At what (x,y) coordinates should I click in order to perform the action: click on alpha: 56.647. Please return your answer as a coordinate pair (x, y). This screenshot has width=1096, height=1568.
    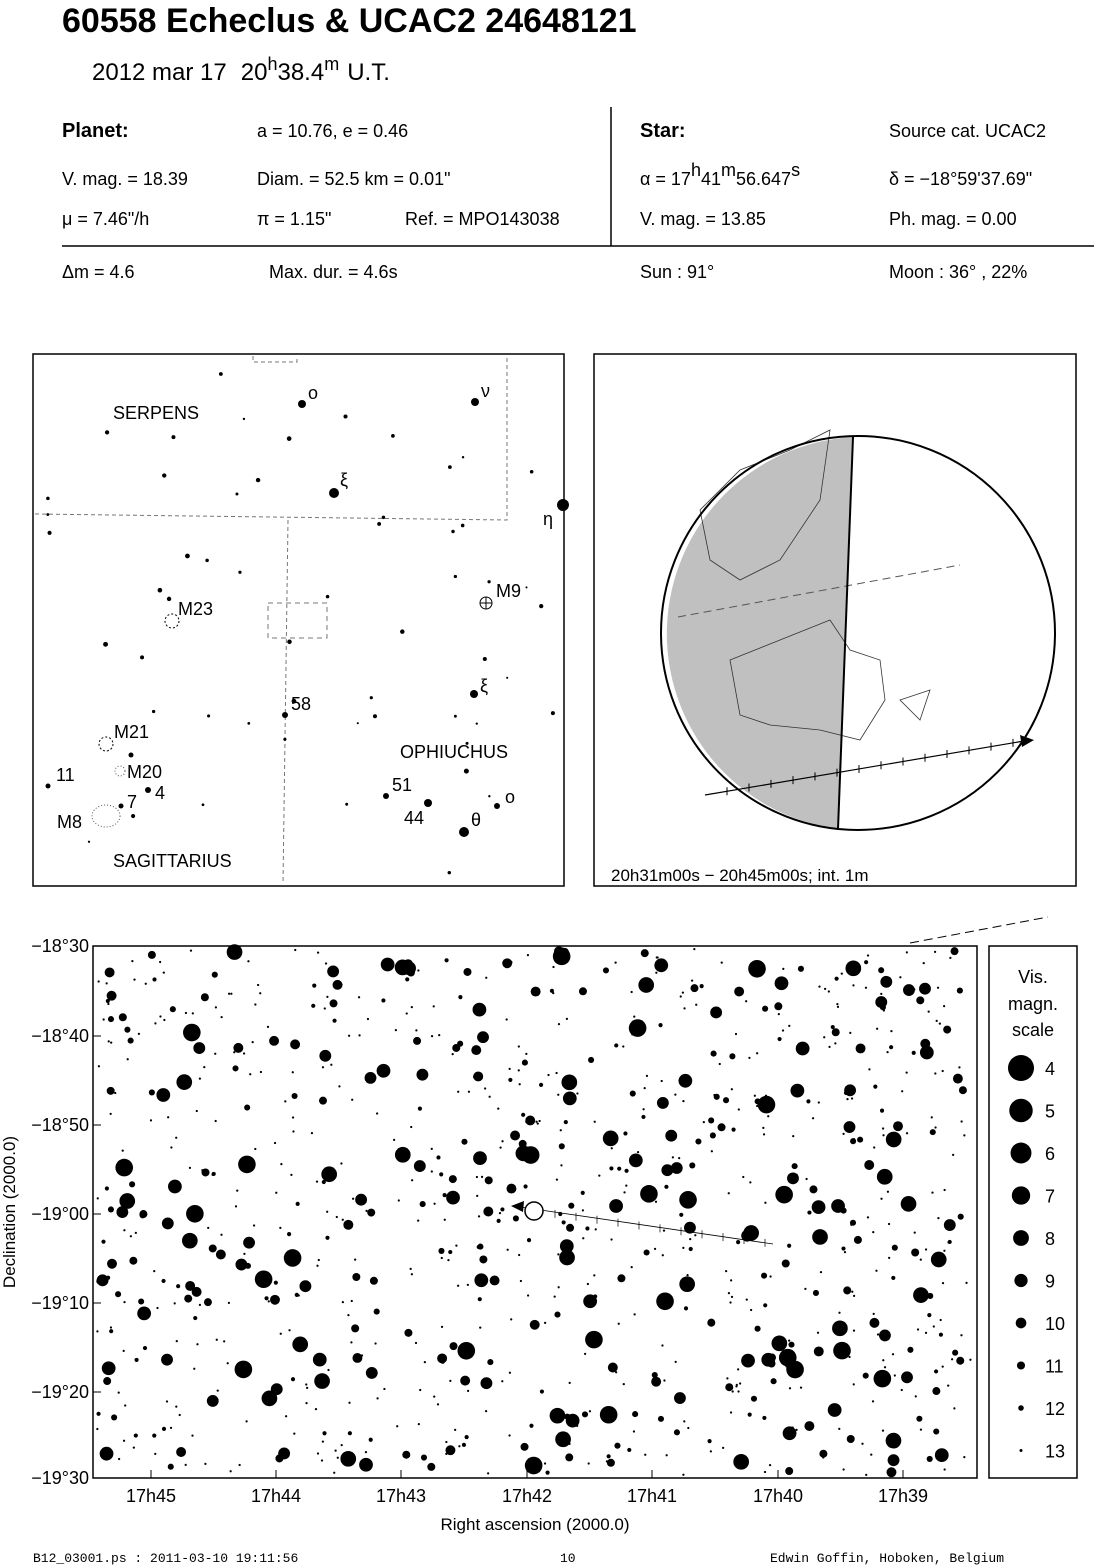
    Looking at the image, I should click on (763, 179).